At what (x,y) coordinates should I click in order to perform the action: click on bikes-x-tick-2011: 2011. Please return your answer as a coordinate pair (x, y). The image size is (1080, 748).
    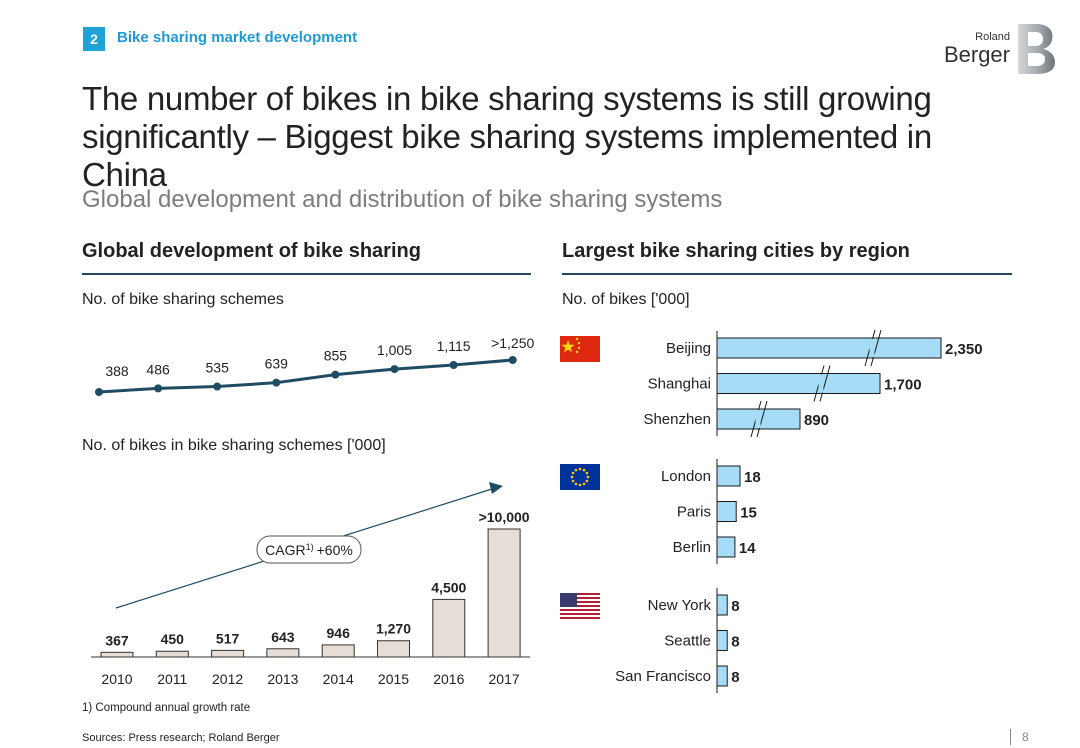
    Looking at the image, I should click on (172, 679).